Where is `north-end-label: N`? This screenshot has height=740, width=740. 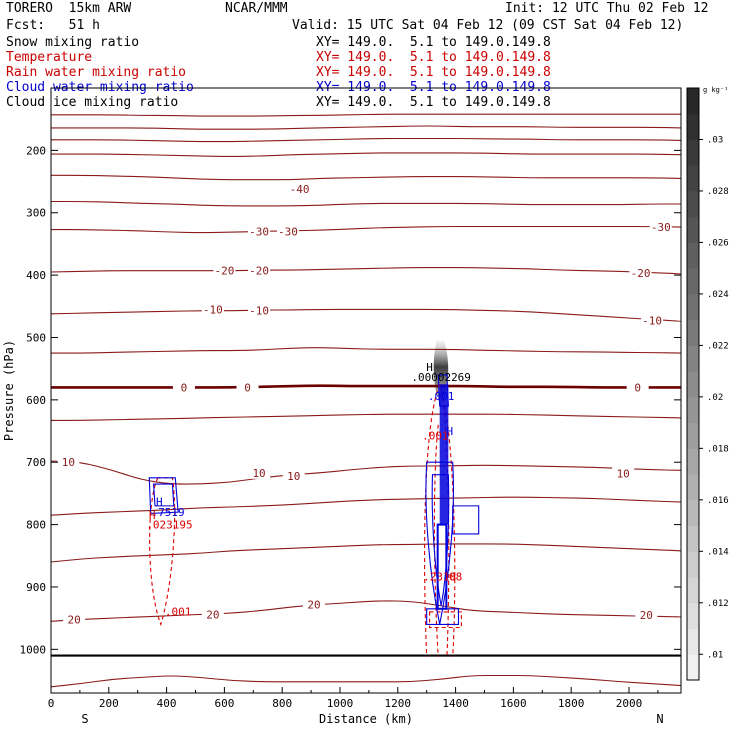 north-end-label: N is located at coordinates (659, 719).